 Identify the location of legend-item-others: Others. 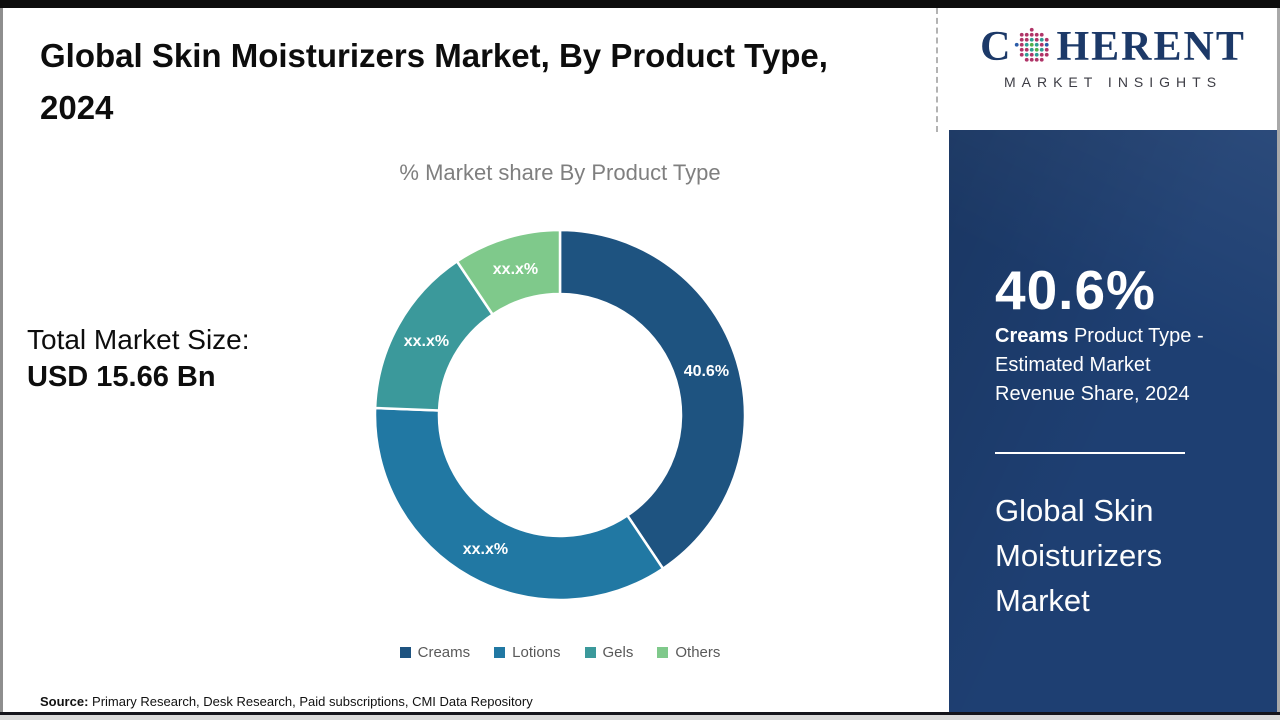
(688, 652).